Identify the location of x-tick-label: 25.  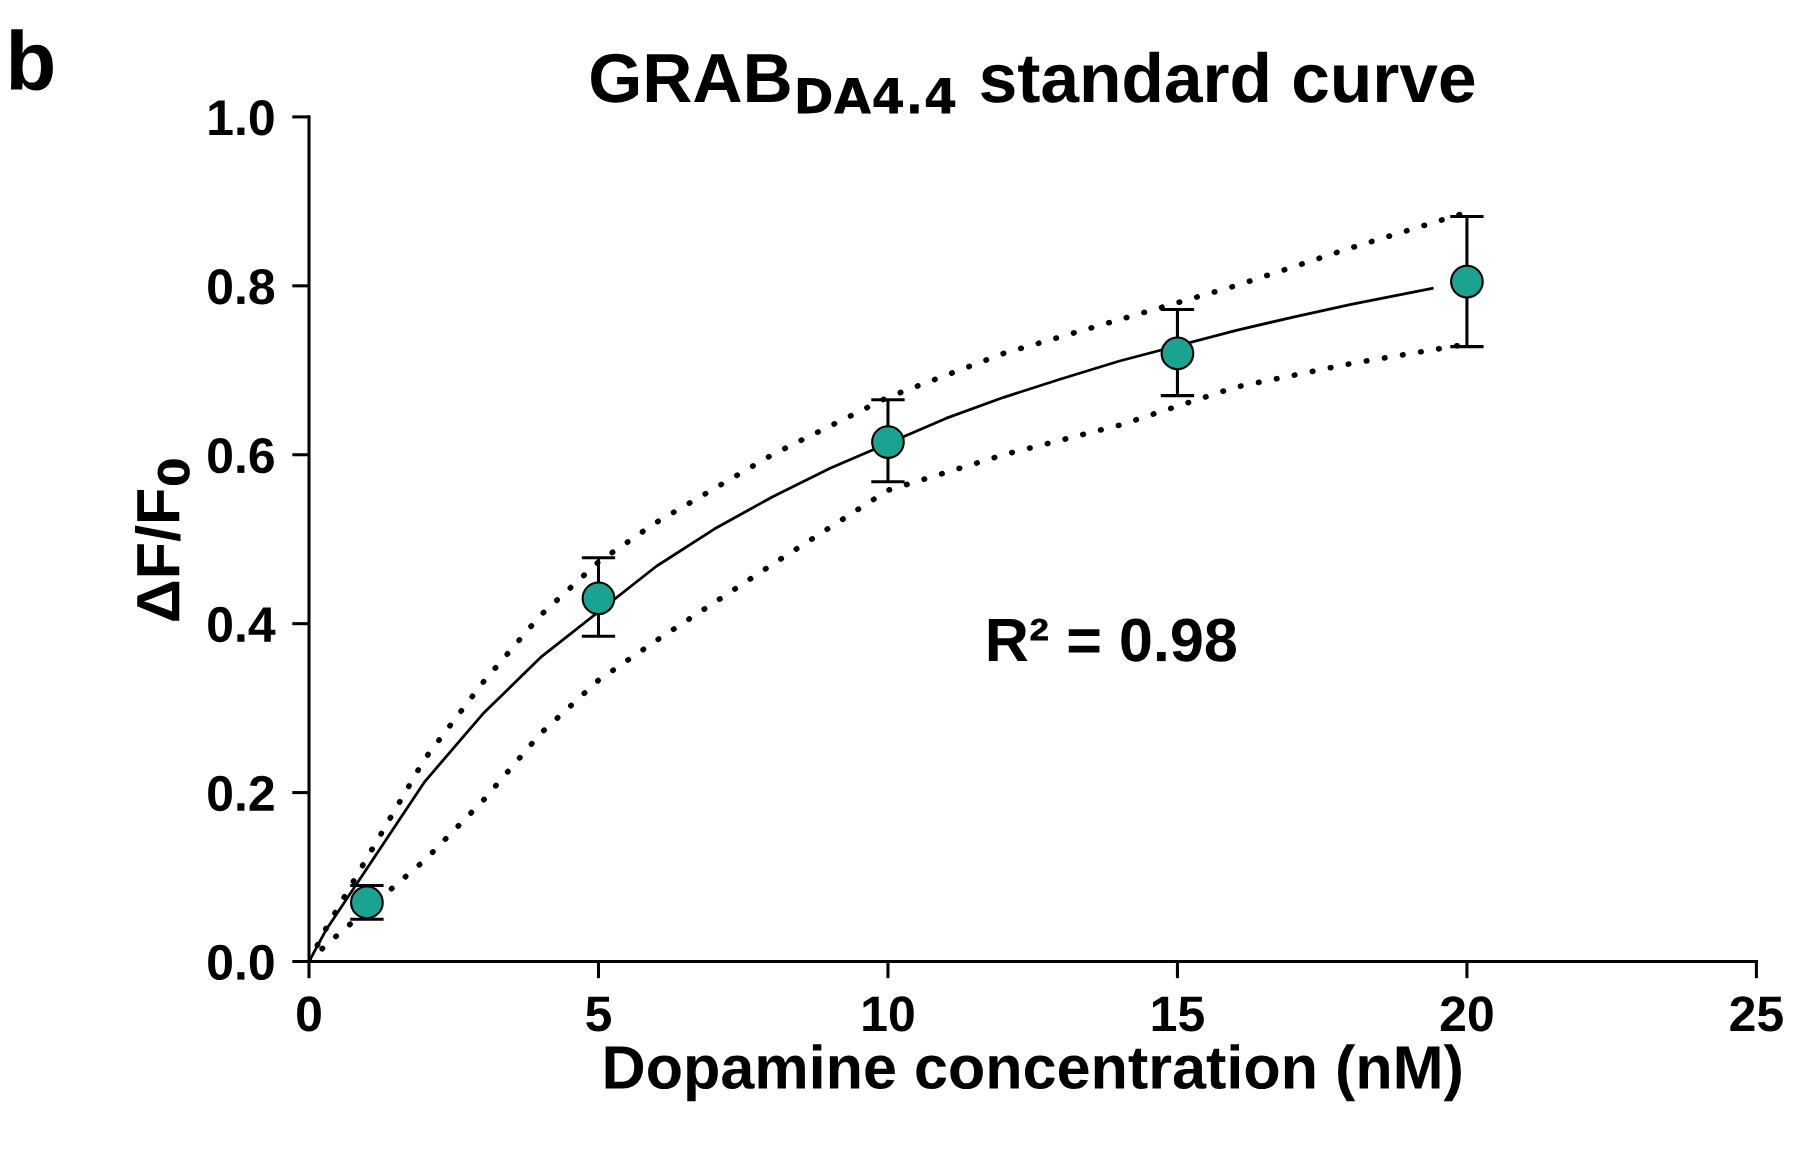
(1756, 1014).